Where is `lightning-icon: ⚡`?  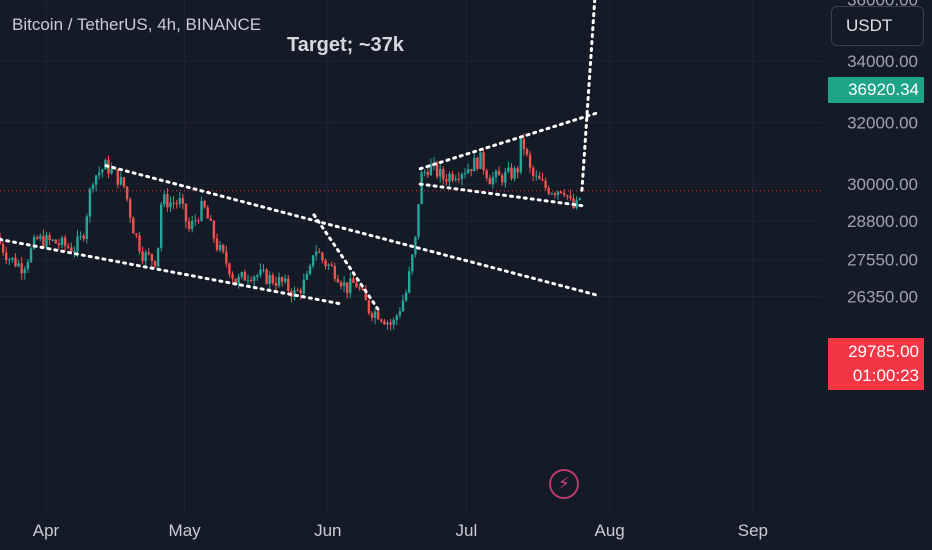 lightning-icon: ⚡ is located at coordinates (564, 484).